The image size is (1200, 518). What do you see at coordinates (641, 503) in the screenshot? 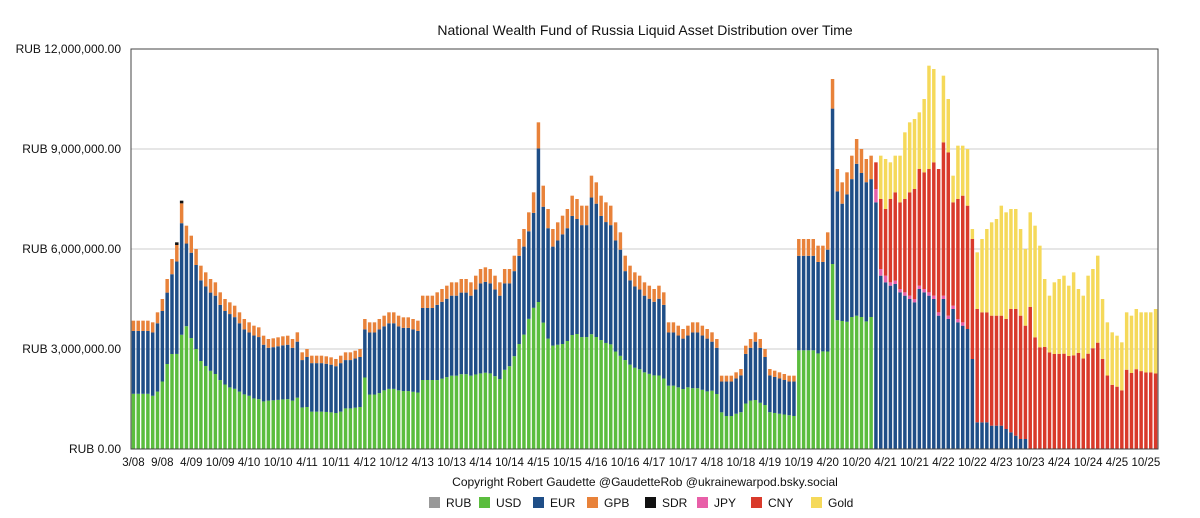
I see `legend: RUB USD EUR GPB SDR JPY CNY Gold` at bounding box center [641, 503].